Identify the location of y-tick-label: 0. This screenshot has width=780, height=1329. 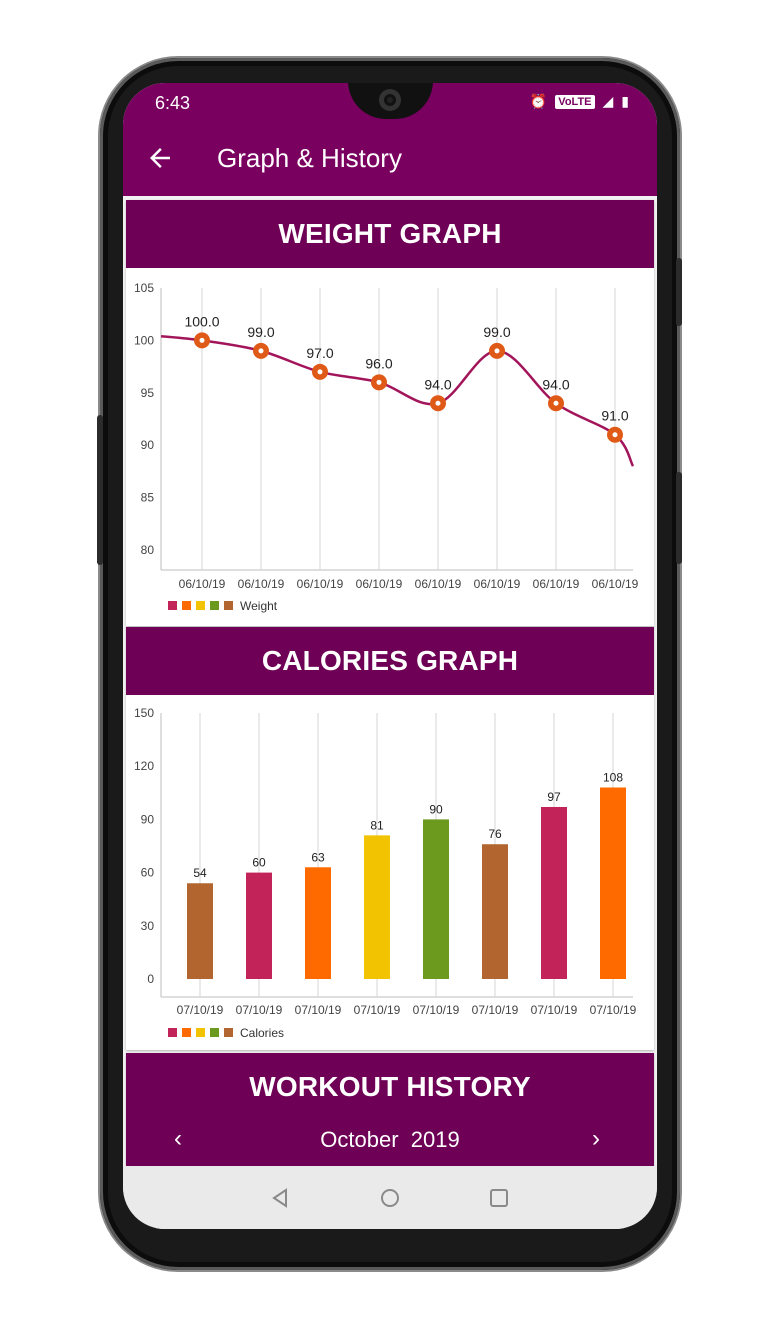
(150, 979).